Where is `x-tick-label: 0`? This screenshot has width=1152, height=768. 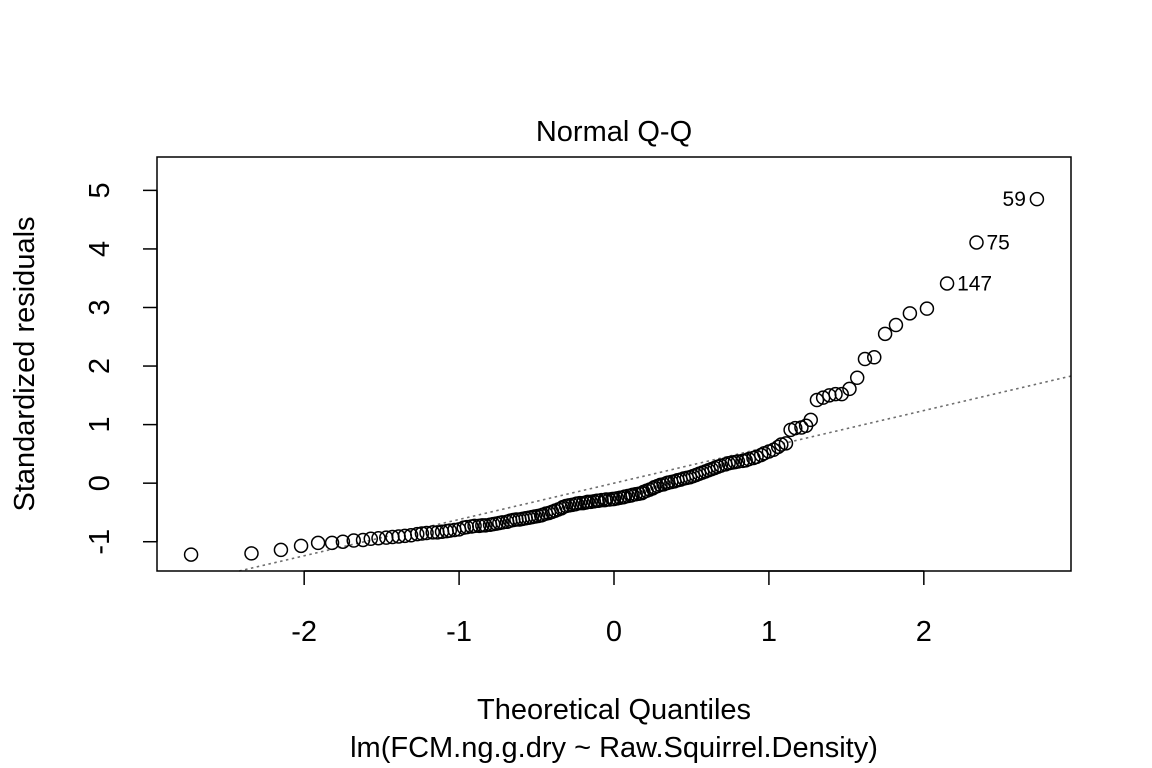 x-tick-label: 0 is located at coordinates (614, 632).